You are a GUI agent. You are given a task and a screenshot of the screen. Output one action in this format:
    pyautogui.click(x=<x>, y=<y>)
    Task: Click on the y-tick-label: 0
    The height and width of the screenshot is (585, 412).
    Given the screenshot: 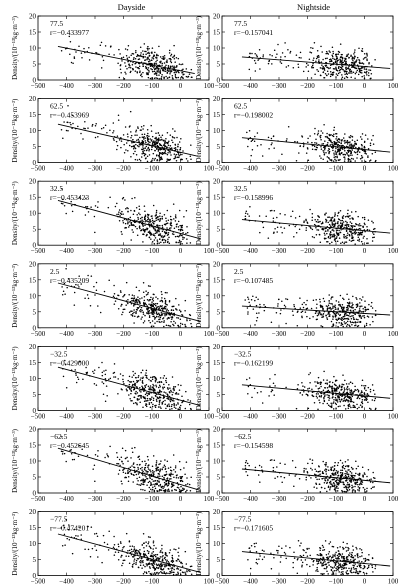 What is the action you would take?
    pyautogui.click(x=35, y=494)
    